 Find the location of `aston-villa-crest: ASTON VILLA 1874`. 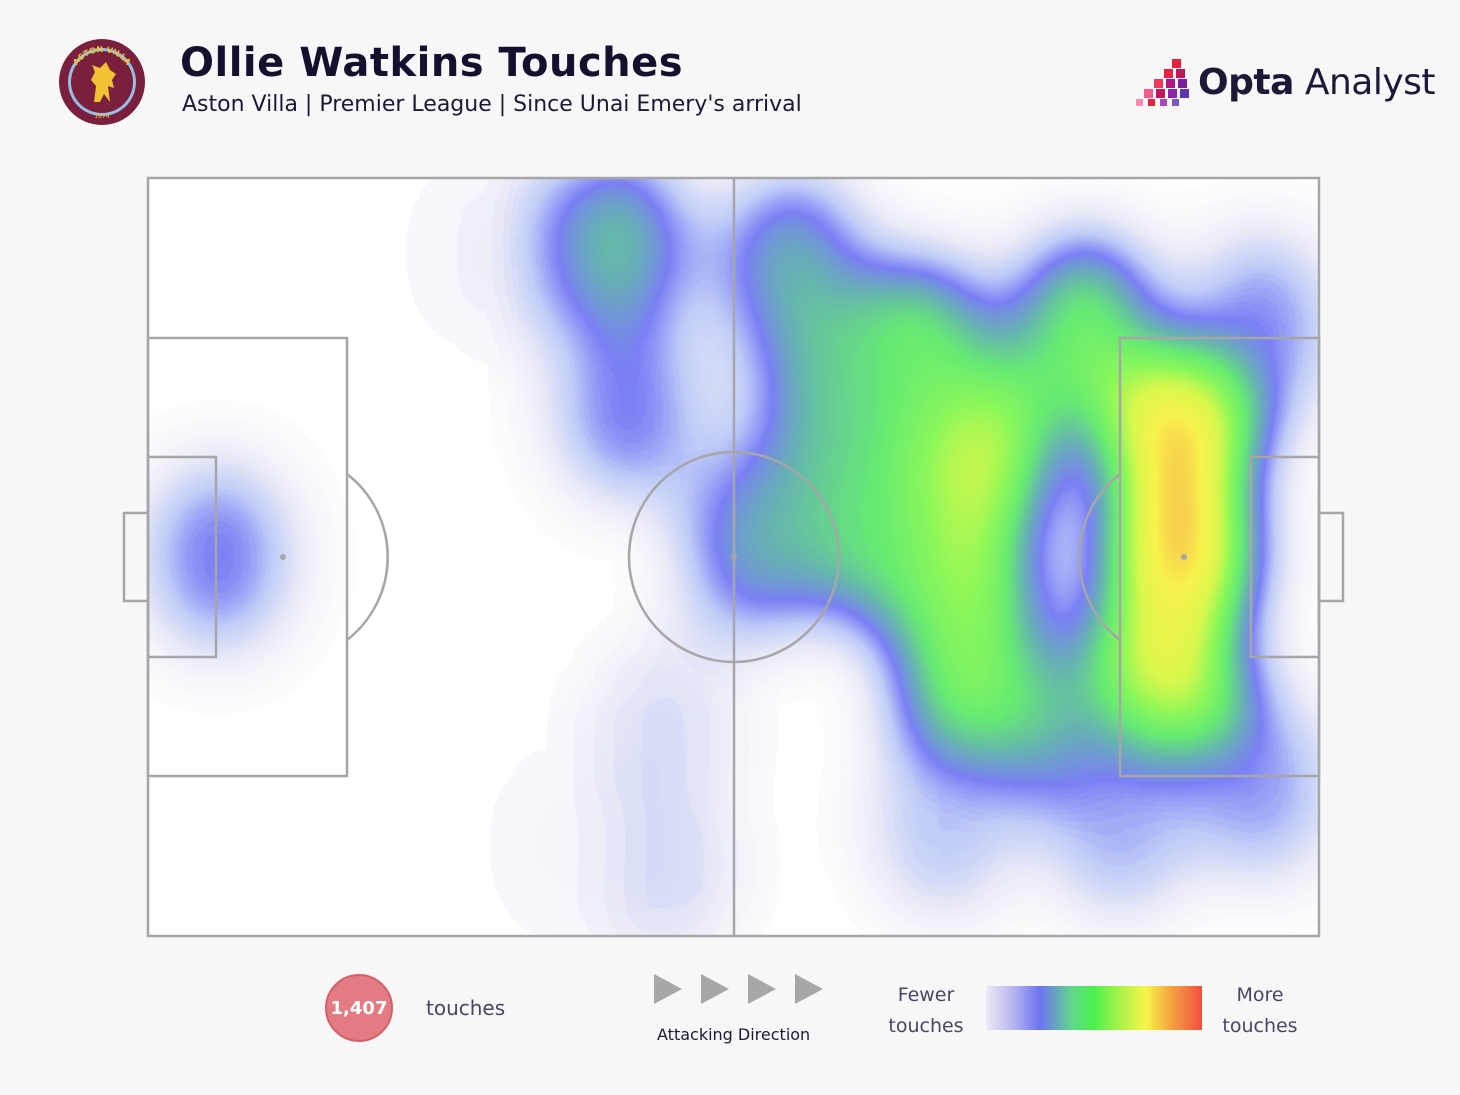

aston-villa-crest: ASTON VILLA 1874 is located at coordinates (102, 82).